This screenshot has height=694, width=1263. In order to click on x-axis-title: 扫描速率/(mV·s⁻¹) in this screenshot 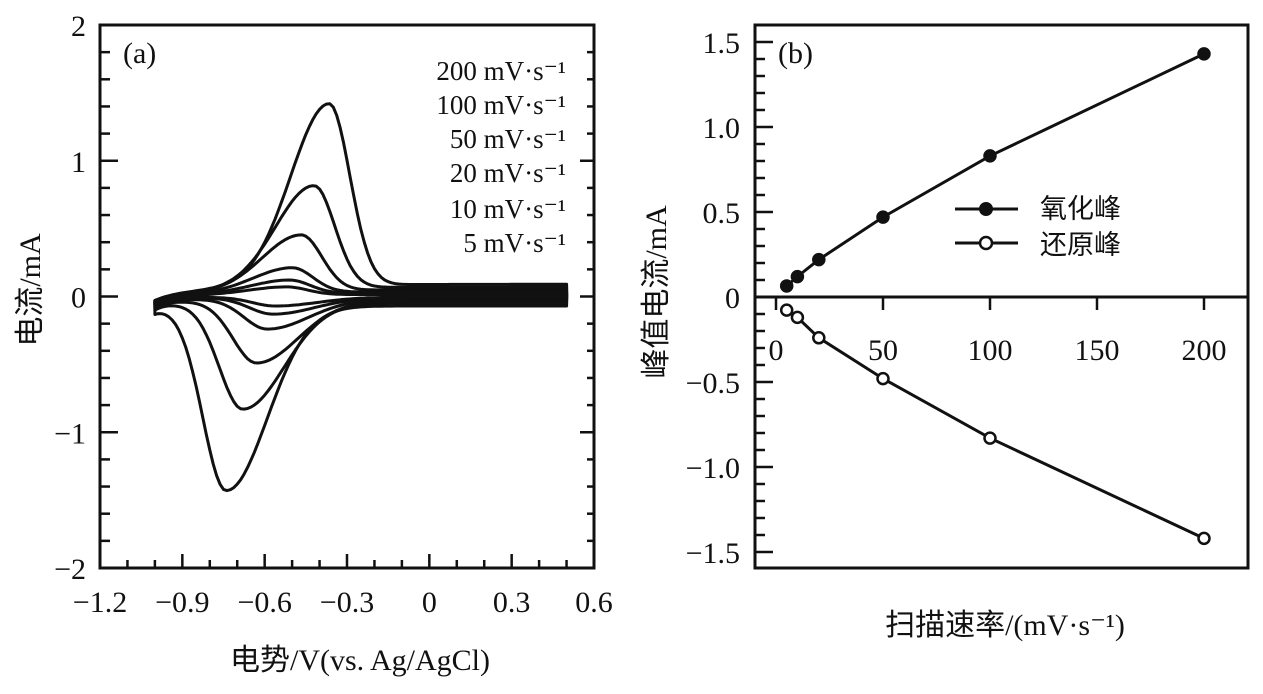, I will do `click(1005, 625)`.